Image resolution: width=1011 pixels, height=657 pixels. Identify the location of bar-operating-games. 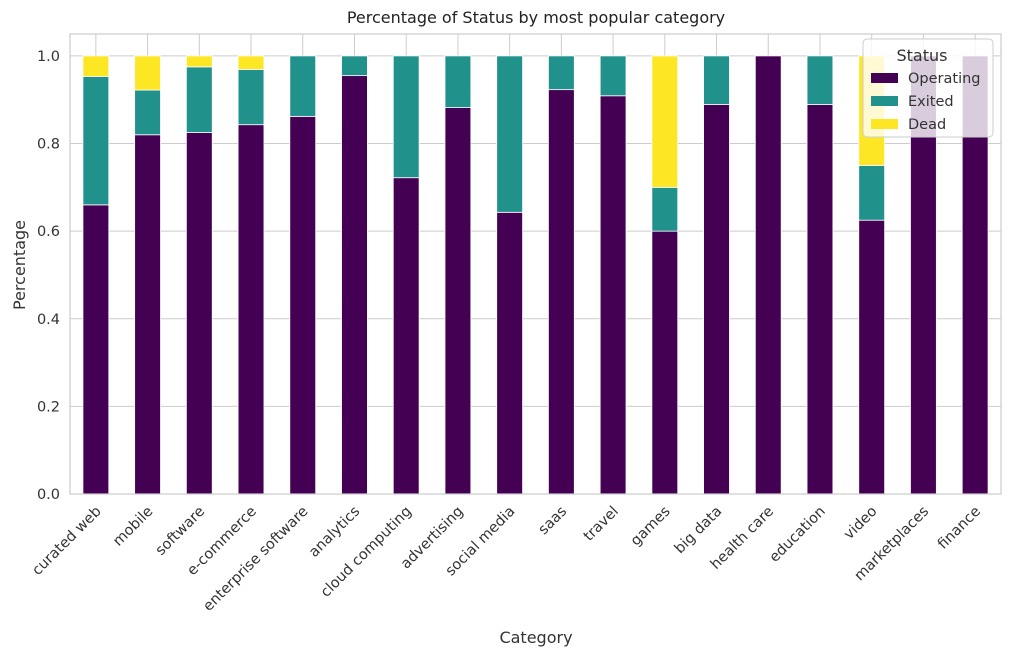
(665, 362).